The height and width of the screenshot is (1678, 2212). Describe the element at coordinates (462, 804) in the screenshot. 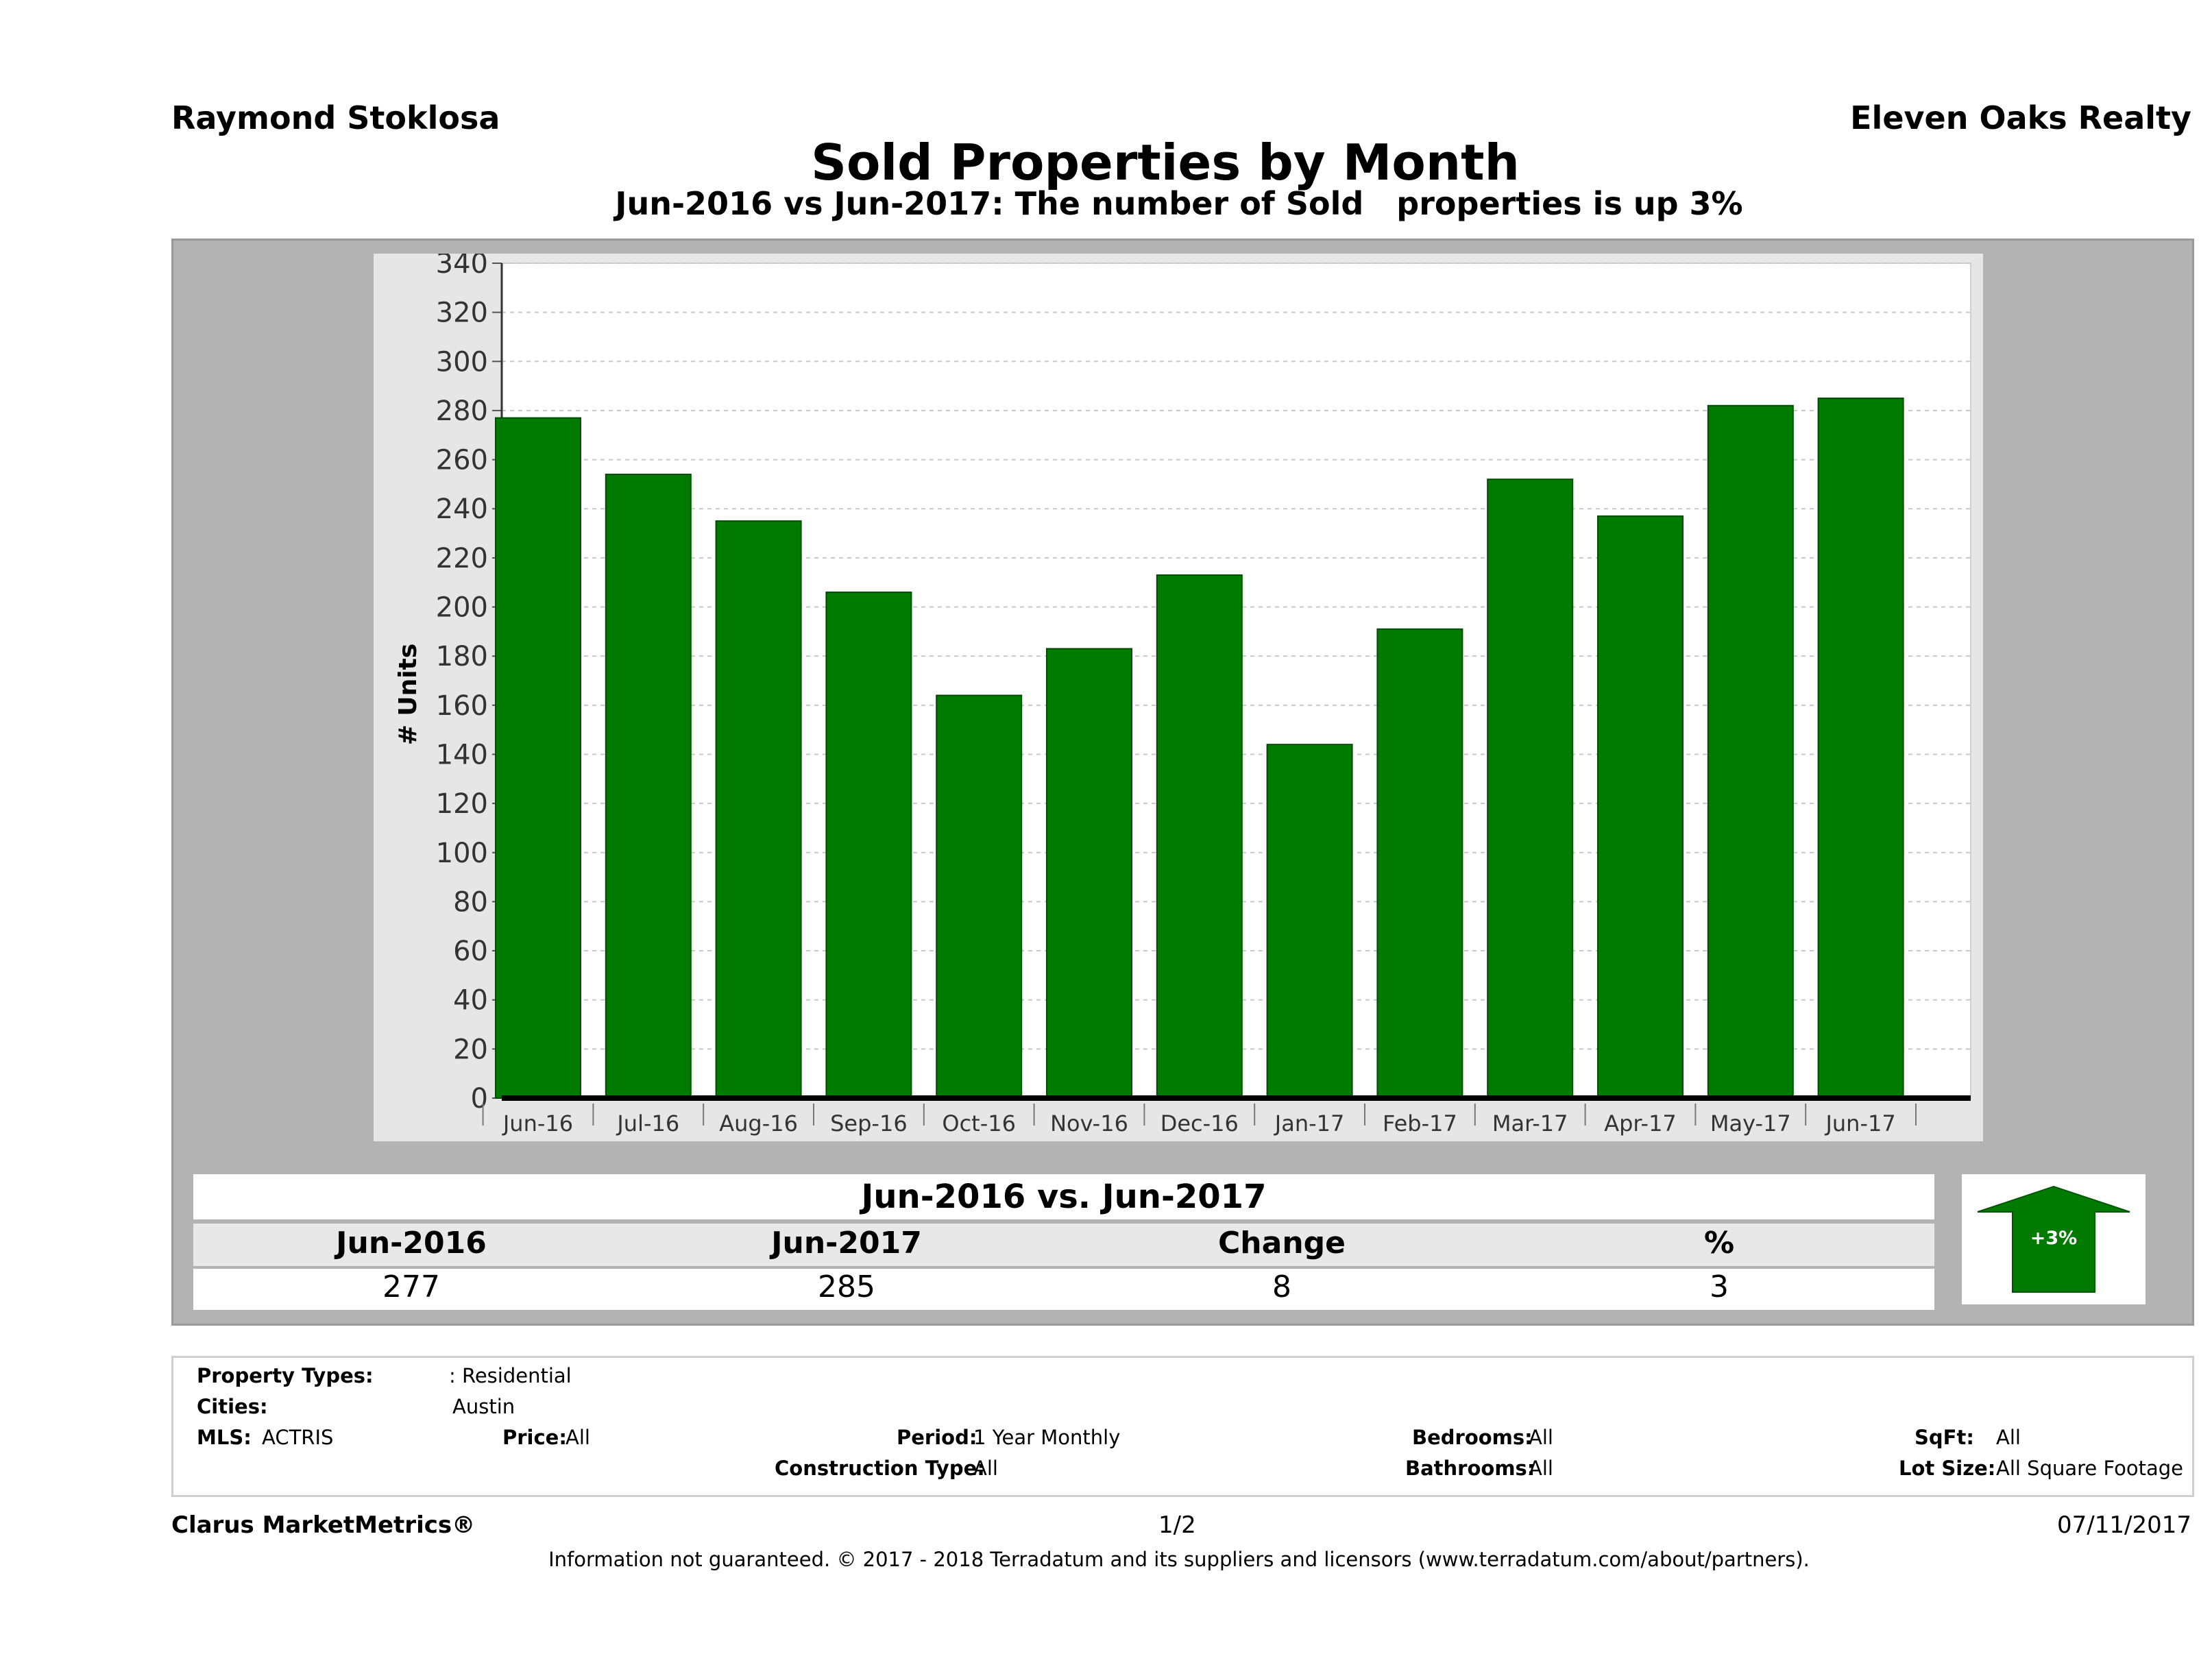

I see `y-tick-label: 120` at that location.